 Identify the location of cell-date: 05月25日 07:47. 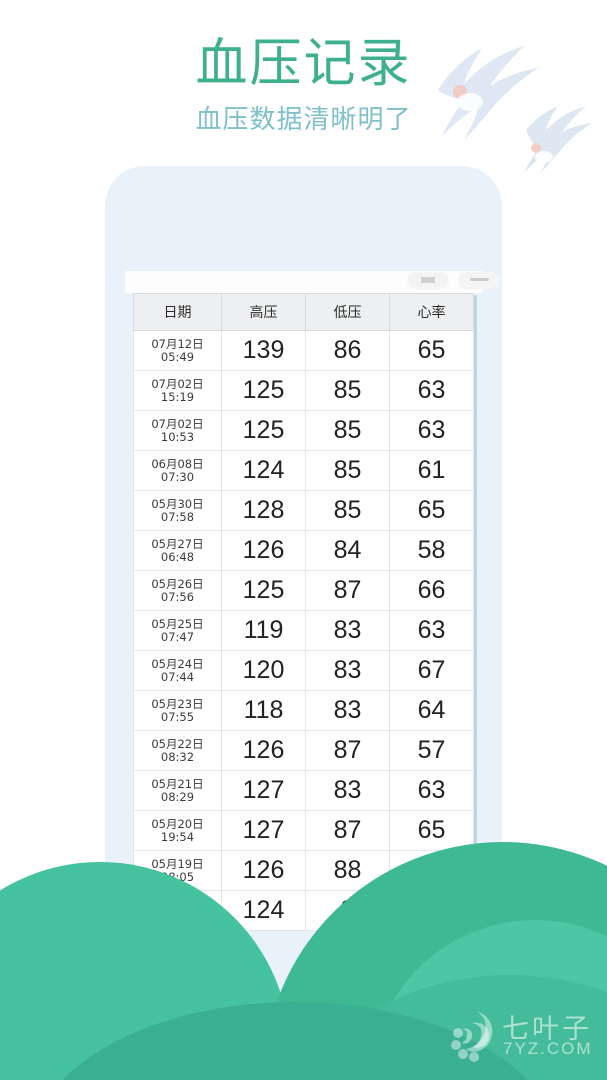
(177, 630).